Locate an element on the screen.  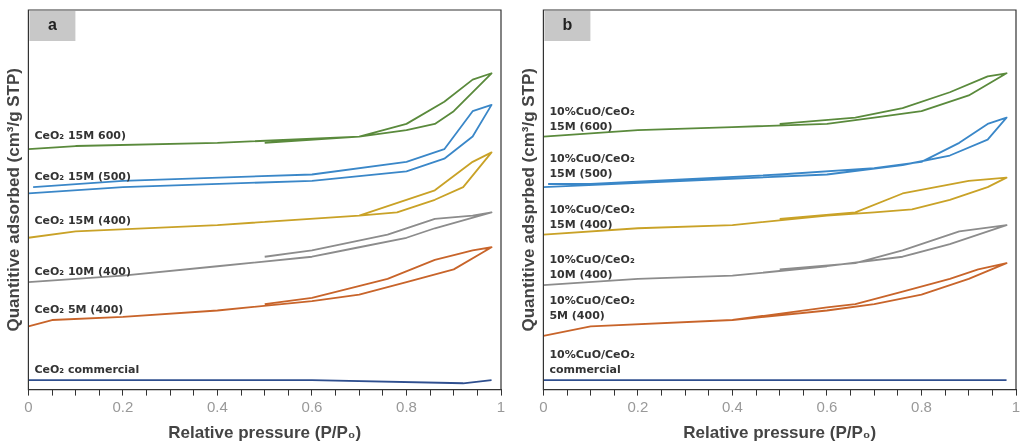
series-label: CeO₂ commercial is located at coordinates (87, 370).